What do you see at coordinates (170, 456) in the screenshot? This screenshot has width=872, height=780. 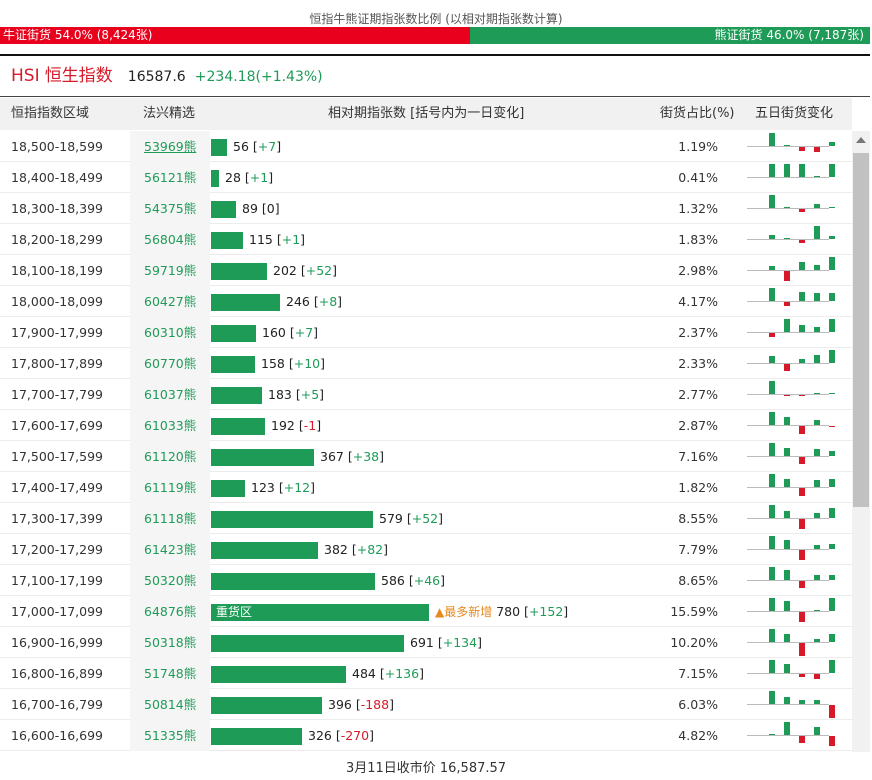 I see `warrant-link: 61120熊` at bounding box center [170, 456].